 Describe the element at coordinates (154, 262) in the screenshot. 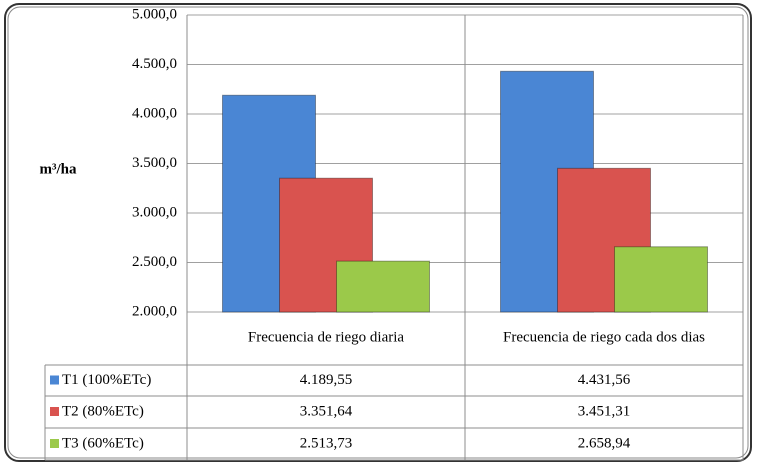

I see `y-tick-label: 2.500,0` at that location.